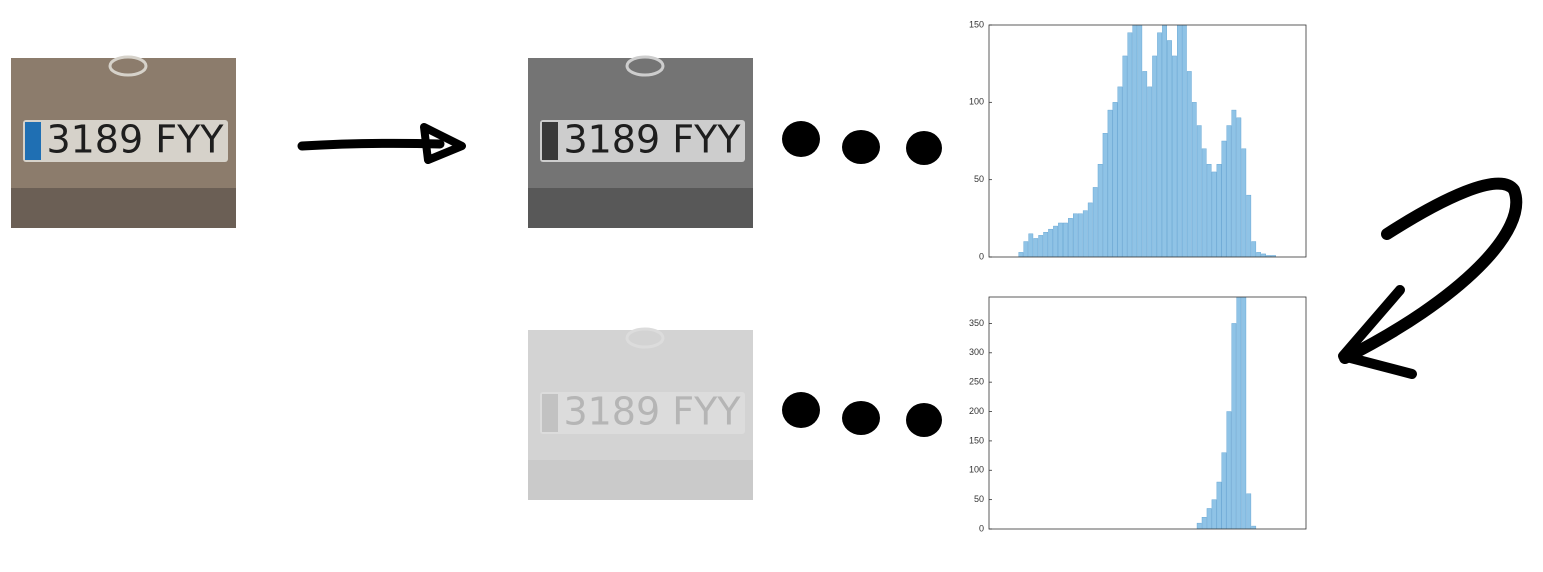 Image resolution: width=1543 pixels, height=572 pixels. I want to click on arrow, so click(381, 143).